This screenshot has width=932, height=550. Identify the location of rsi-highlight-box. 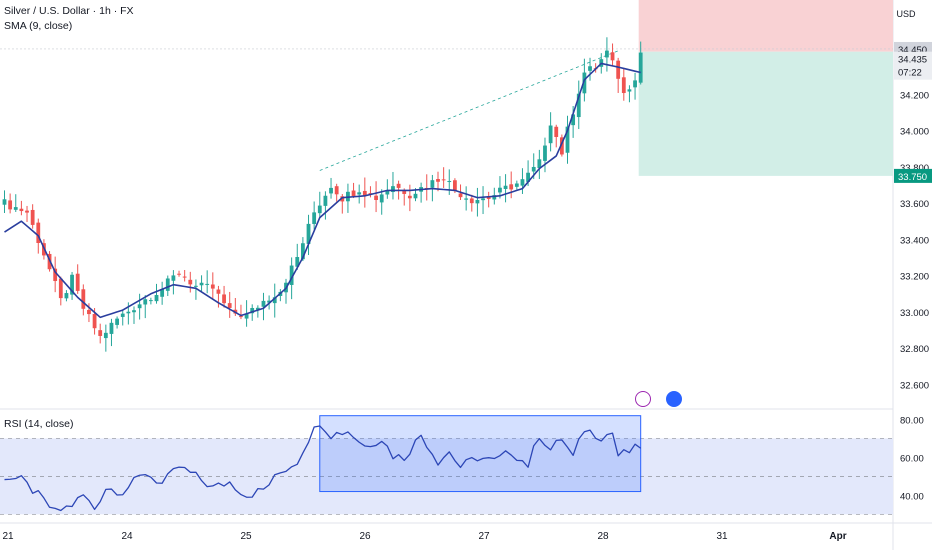
(480, 454).